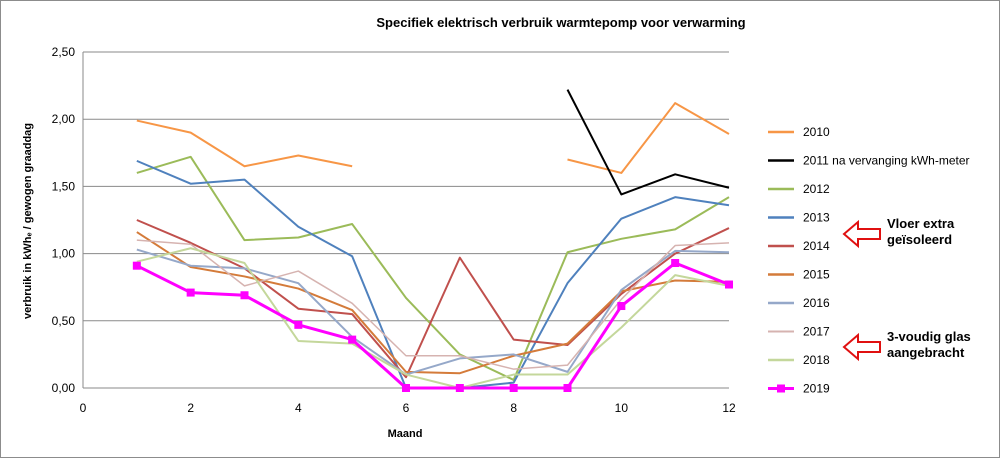 This screenshot has height=462, width=1000. I want to click on series-2011, so click(648, 142).